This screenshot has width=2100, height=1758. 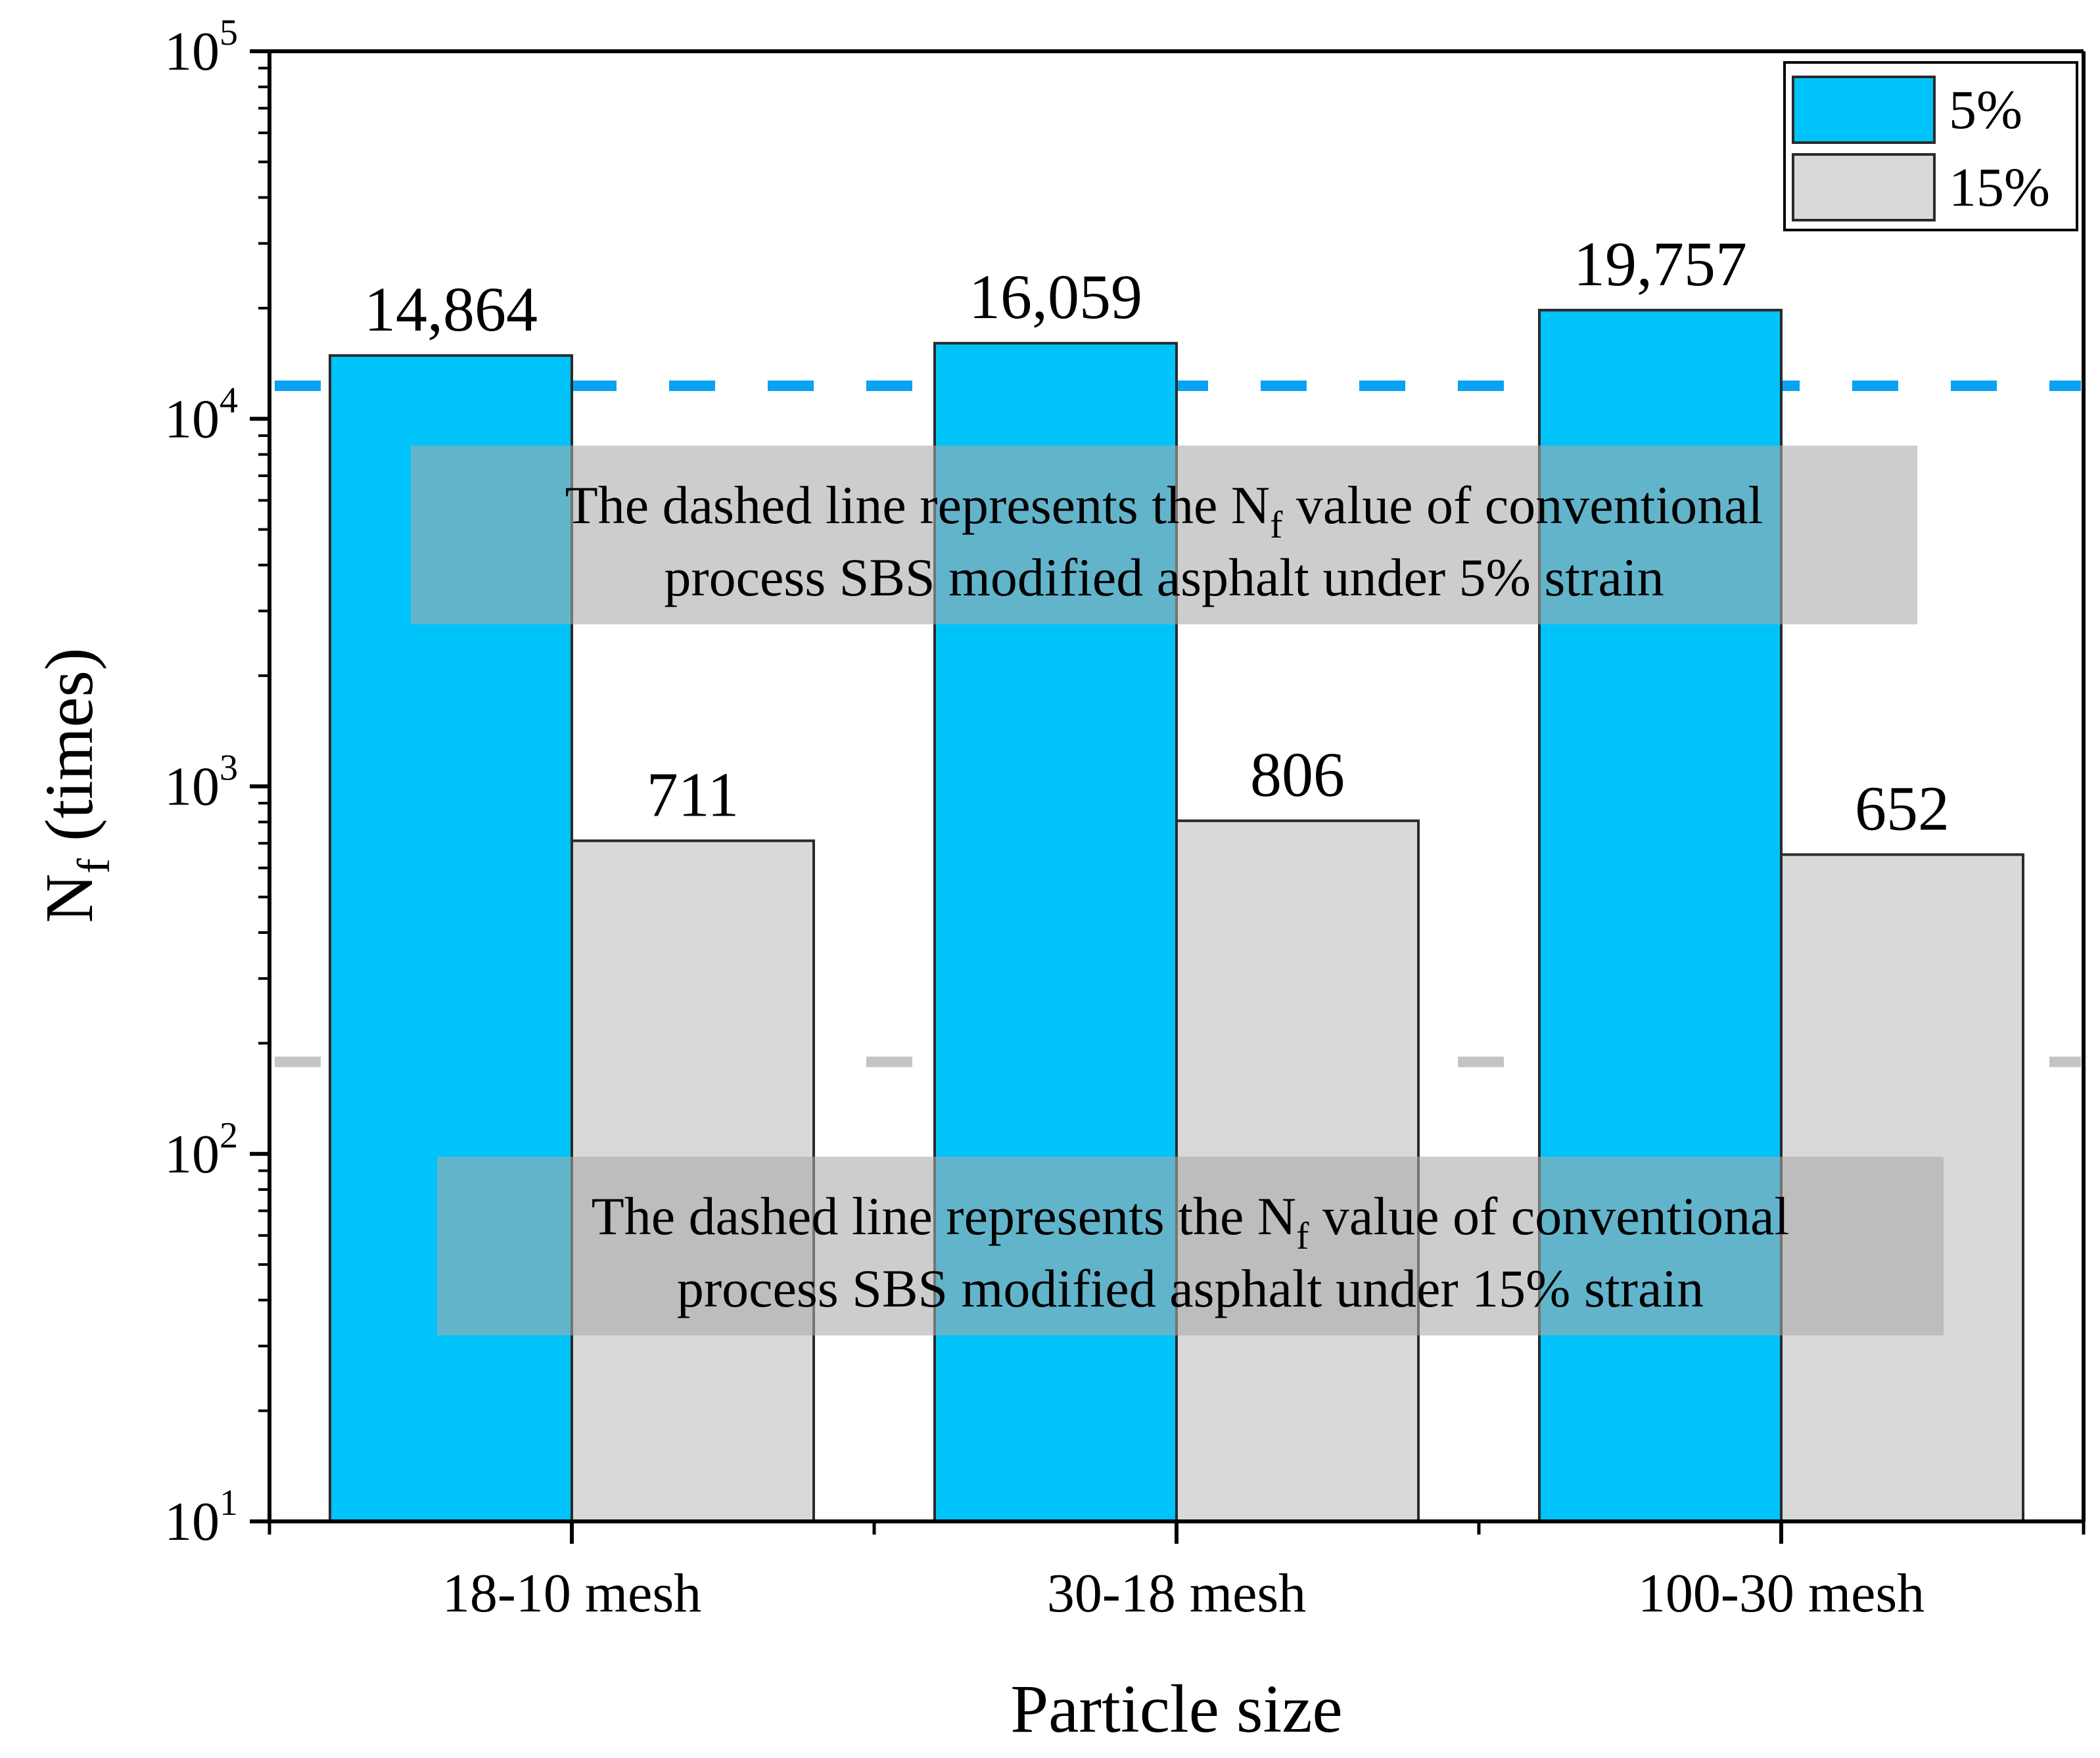 I want to click on y-axis-title-rest: (times), so click(x=69, y=753).